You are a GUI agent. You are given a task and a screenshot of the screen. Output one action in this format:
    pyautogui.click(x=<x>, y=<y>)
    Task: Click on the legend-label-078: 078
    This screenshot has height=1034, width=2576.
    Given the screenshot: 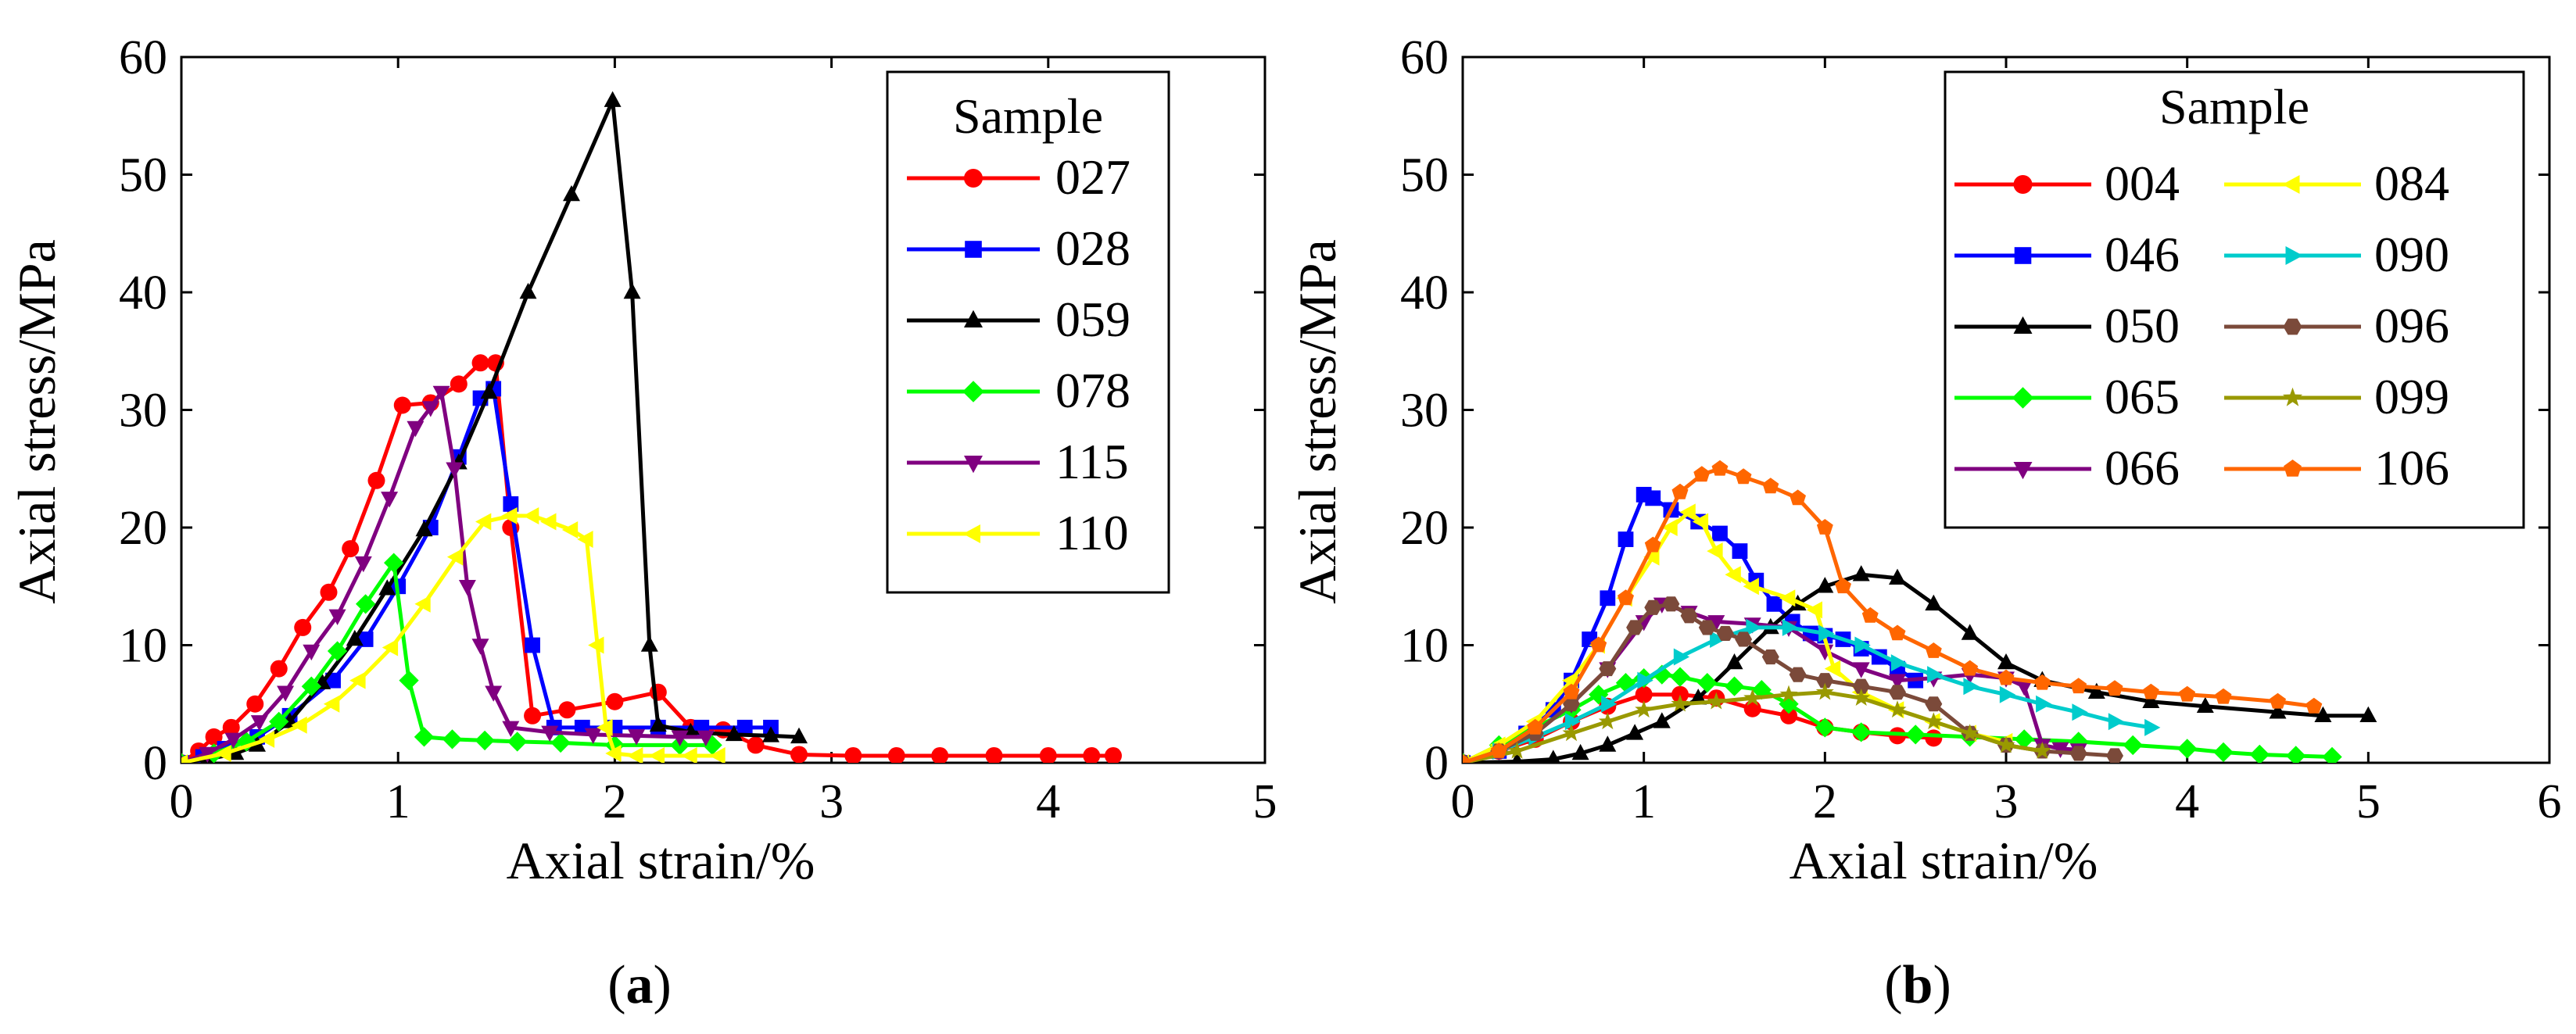 What is the action you would take?
    pyautogui.click(x=1092, y=390)
    